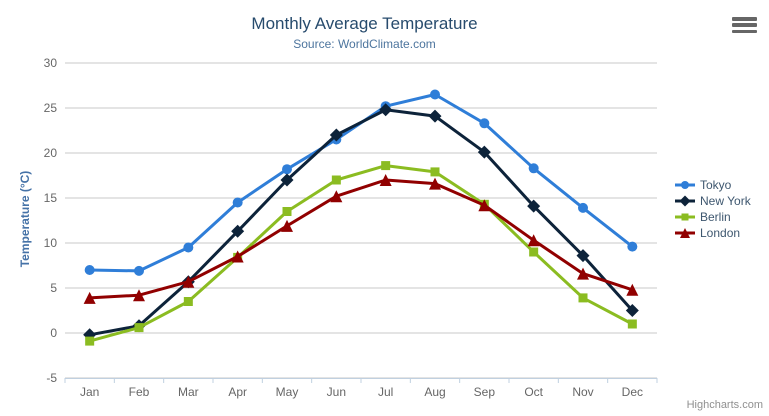 This screenshot has width=769, height=416. What do you see at coordinates (724, 405) in the screenshot?
I see `credits-link: Highcharts.com` at bounding box center [724, 405].